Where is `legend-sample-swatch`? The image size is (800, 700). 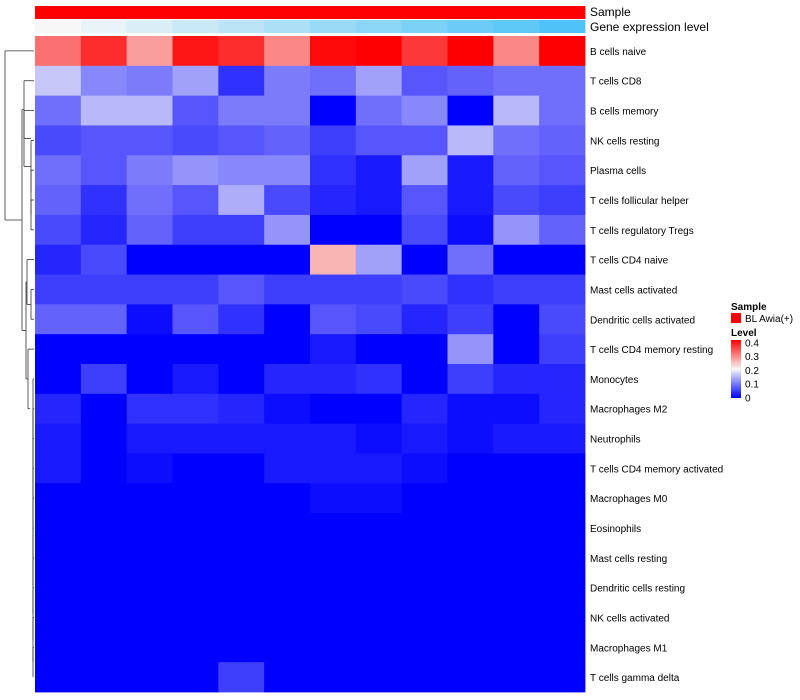
legend-sample-swatch is located at coordinates (736, 318).